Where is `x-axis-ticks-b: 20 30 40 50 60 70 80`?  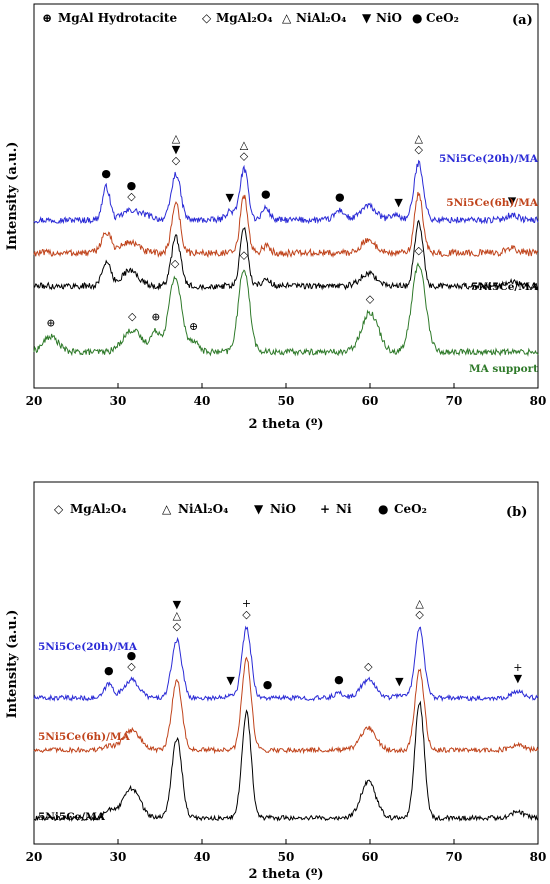 x-axis-ticks-b: 20 30 40 50 60 70 80 is located at coordinates (286, 851).